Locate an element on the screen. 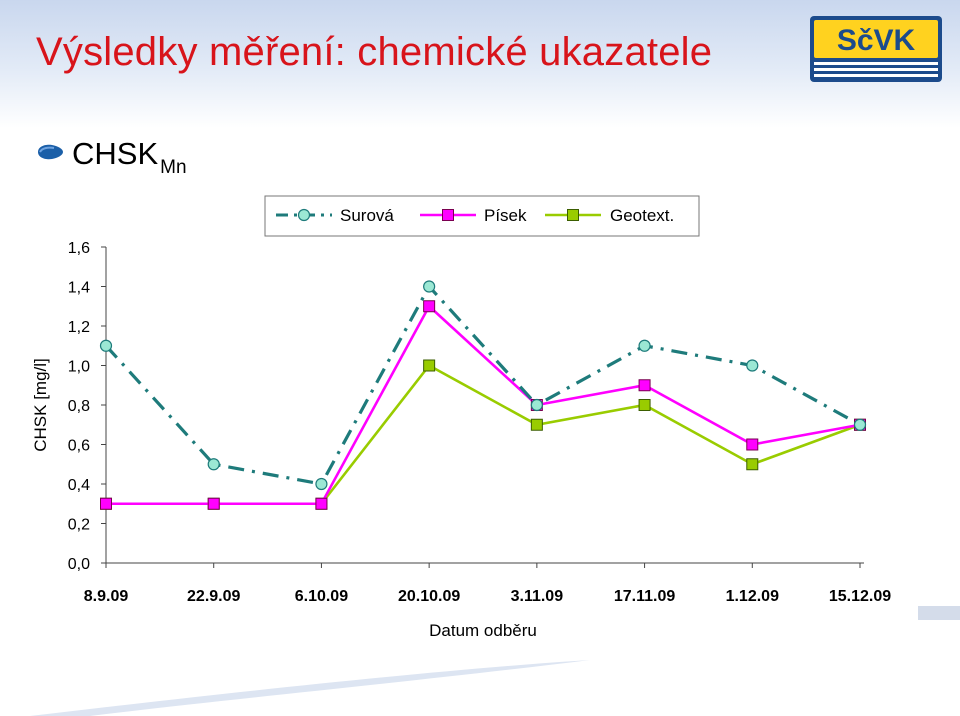  legend-label: Písek is located at coordinates (505, 215).